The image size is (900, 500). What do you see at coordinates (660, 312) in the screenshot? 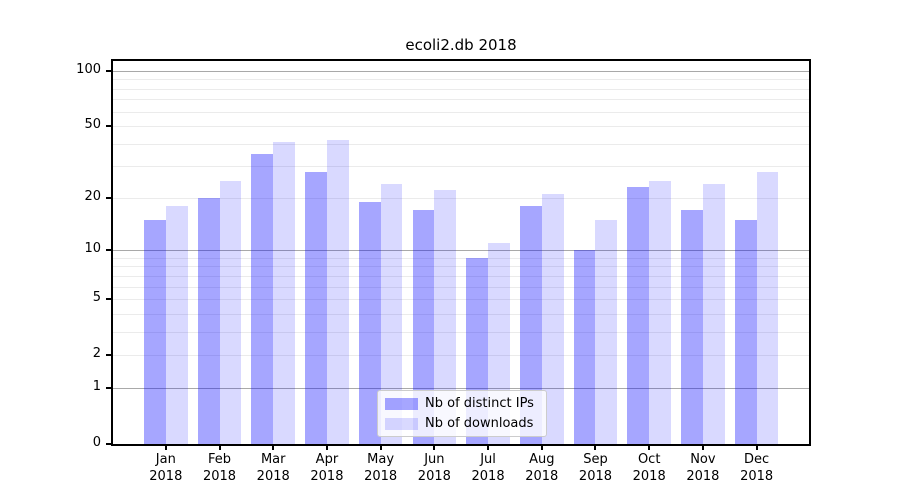
I see `bar-downloads-oct` at bounding box center [660, 312].